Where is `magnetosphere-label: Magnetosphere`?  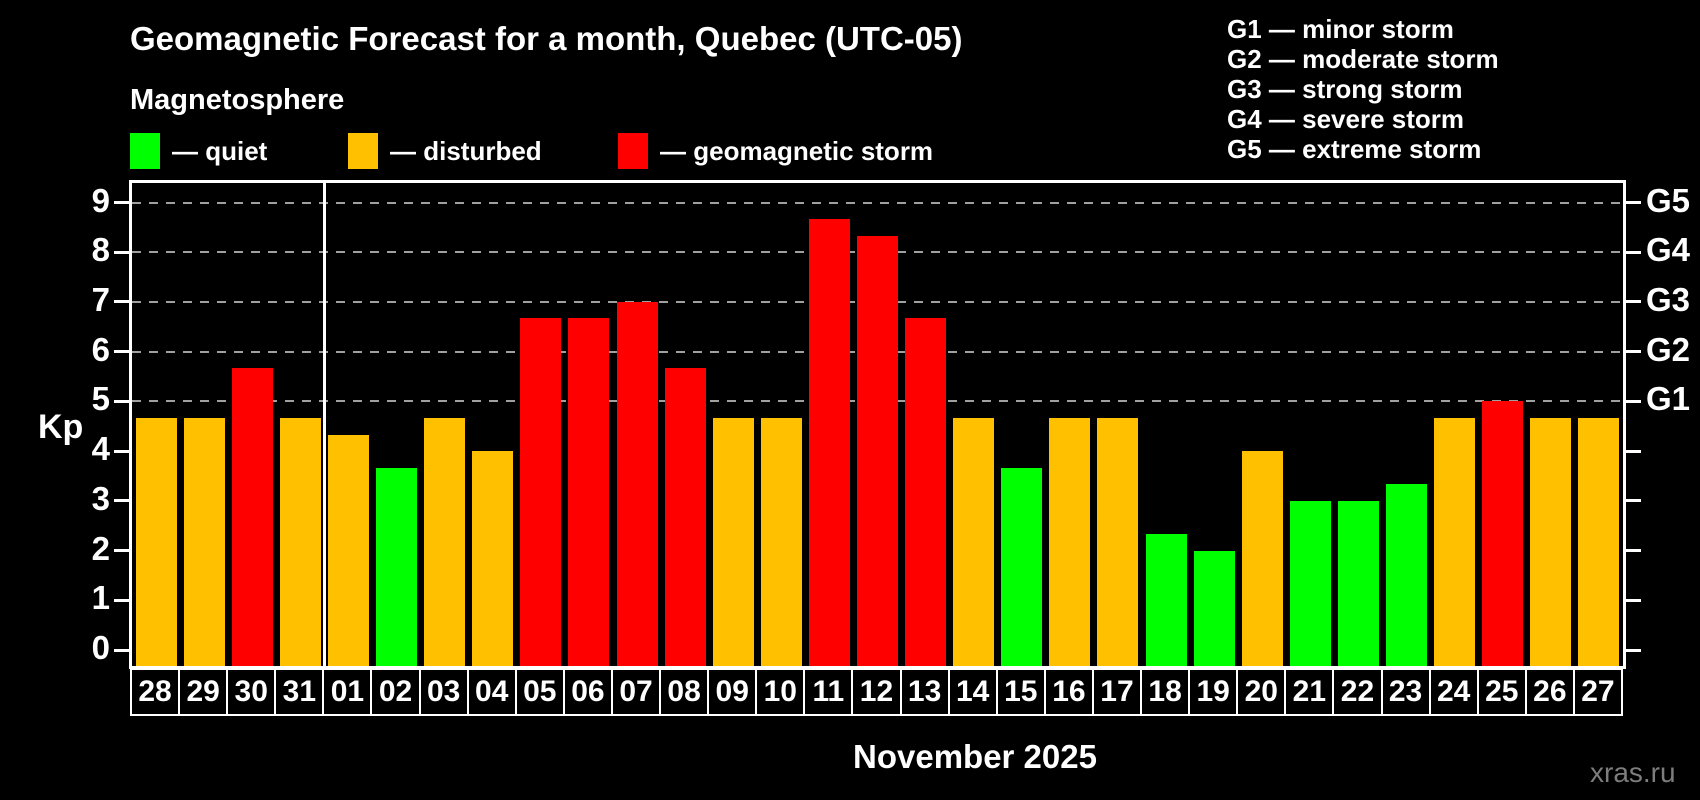 magnetosphere-label: Magnetosphere is located at coordinates (237, 100).